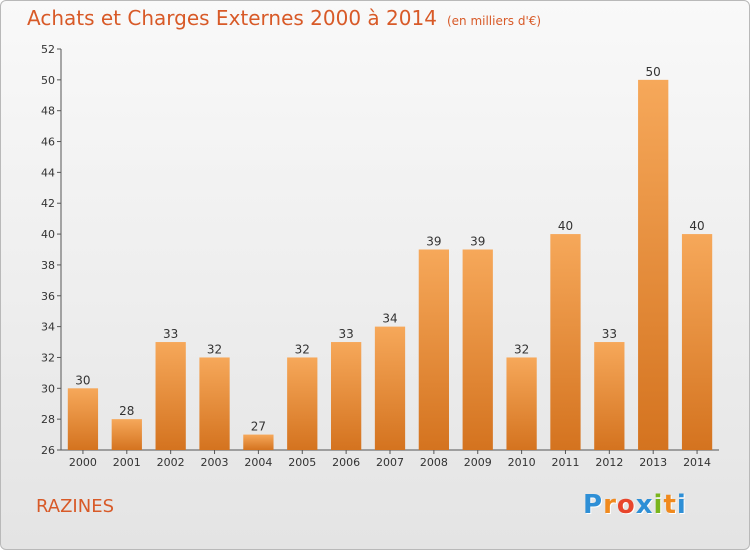  What do you see at coordinates (626, 505) in the screenshot?
I see `logo-letter: o` at bounding box center [626, 505].